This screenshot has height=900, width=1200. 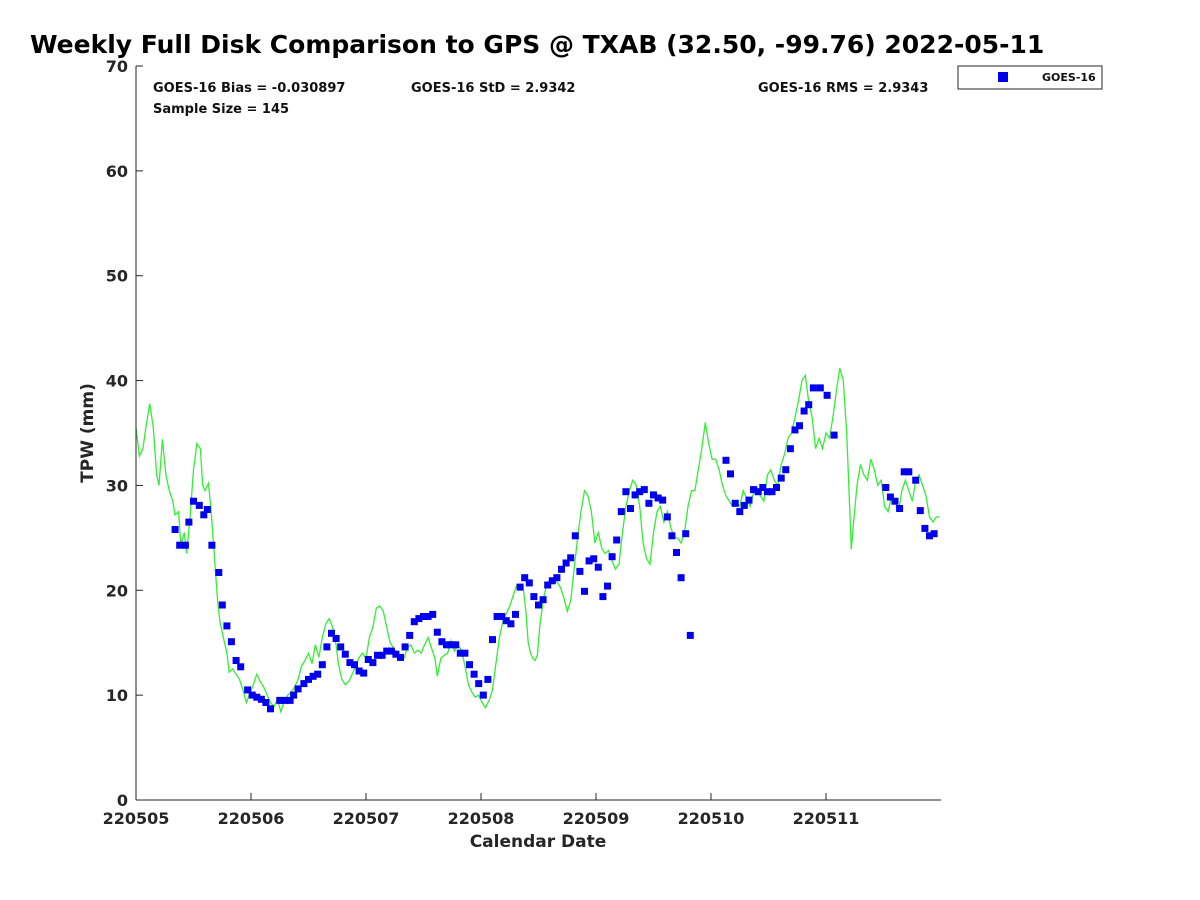 I want to click on y-tick-label: 40, so click(x=117, y=381).